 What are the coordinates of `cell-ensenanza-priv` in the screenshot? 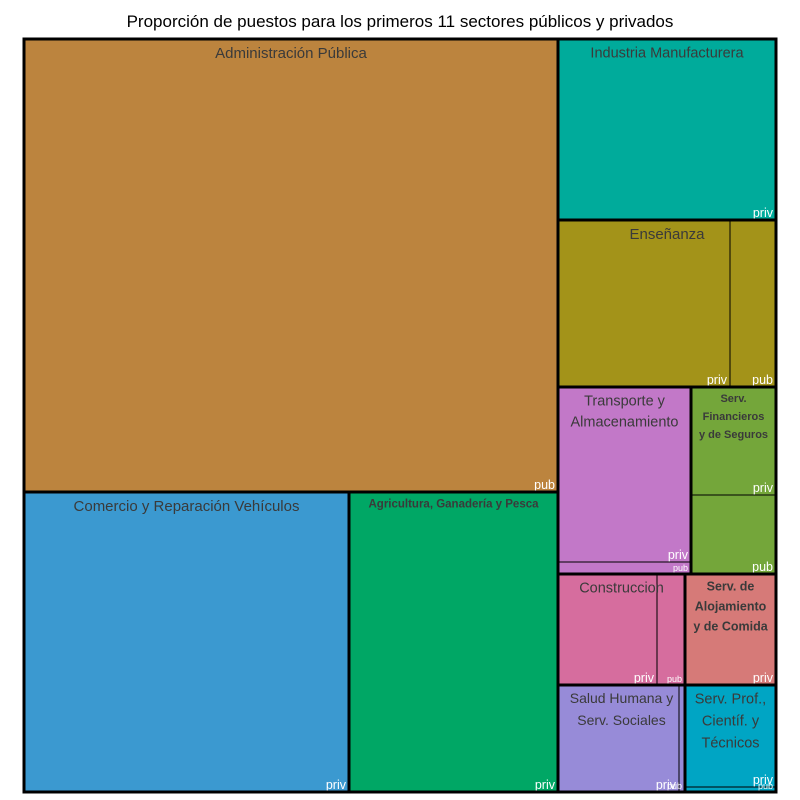 It's located at (644, 303).